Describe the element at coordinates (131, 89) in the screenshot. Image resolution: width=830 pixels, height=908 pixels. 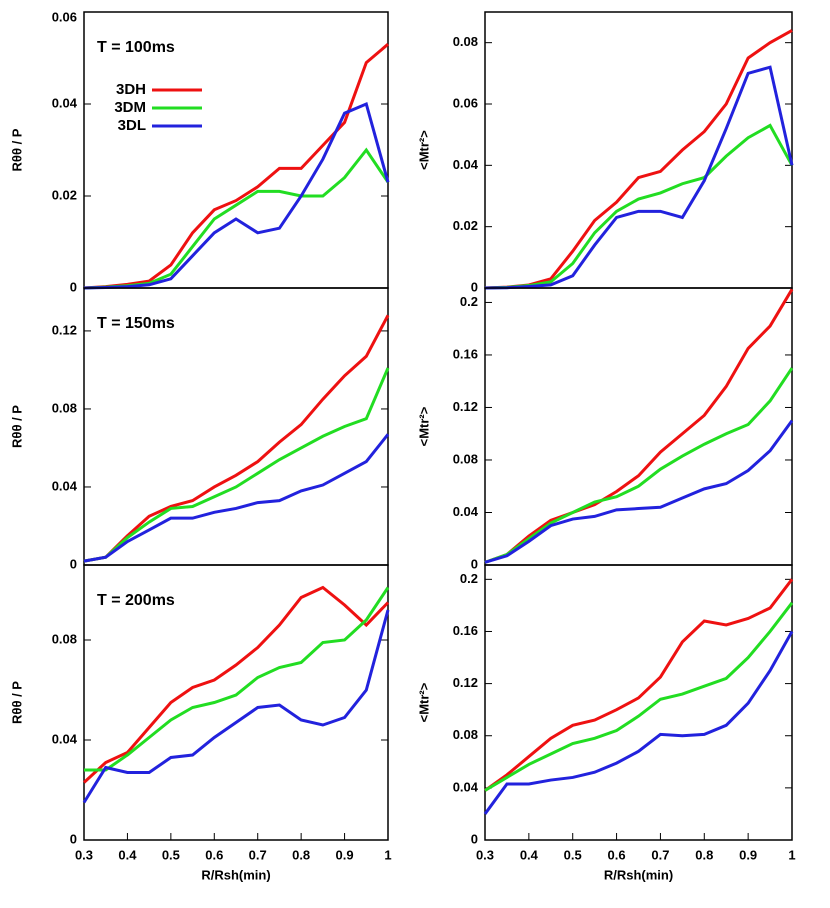
I see `legend-label: 3DH` at that location.